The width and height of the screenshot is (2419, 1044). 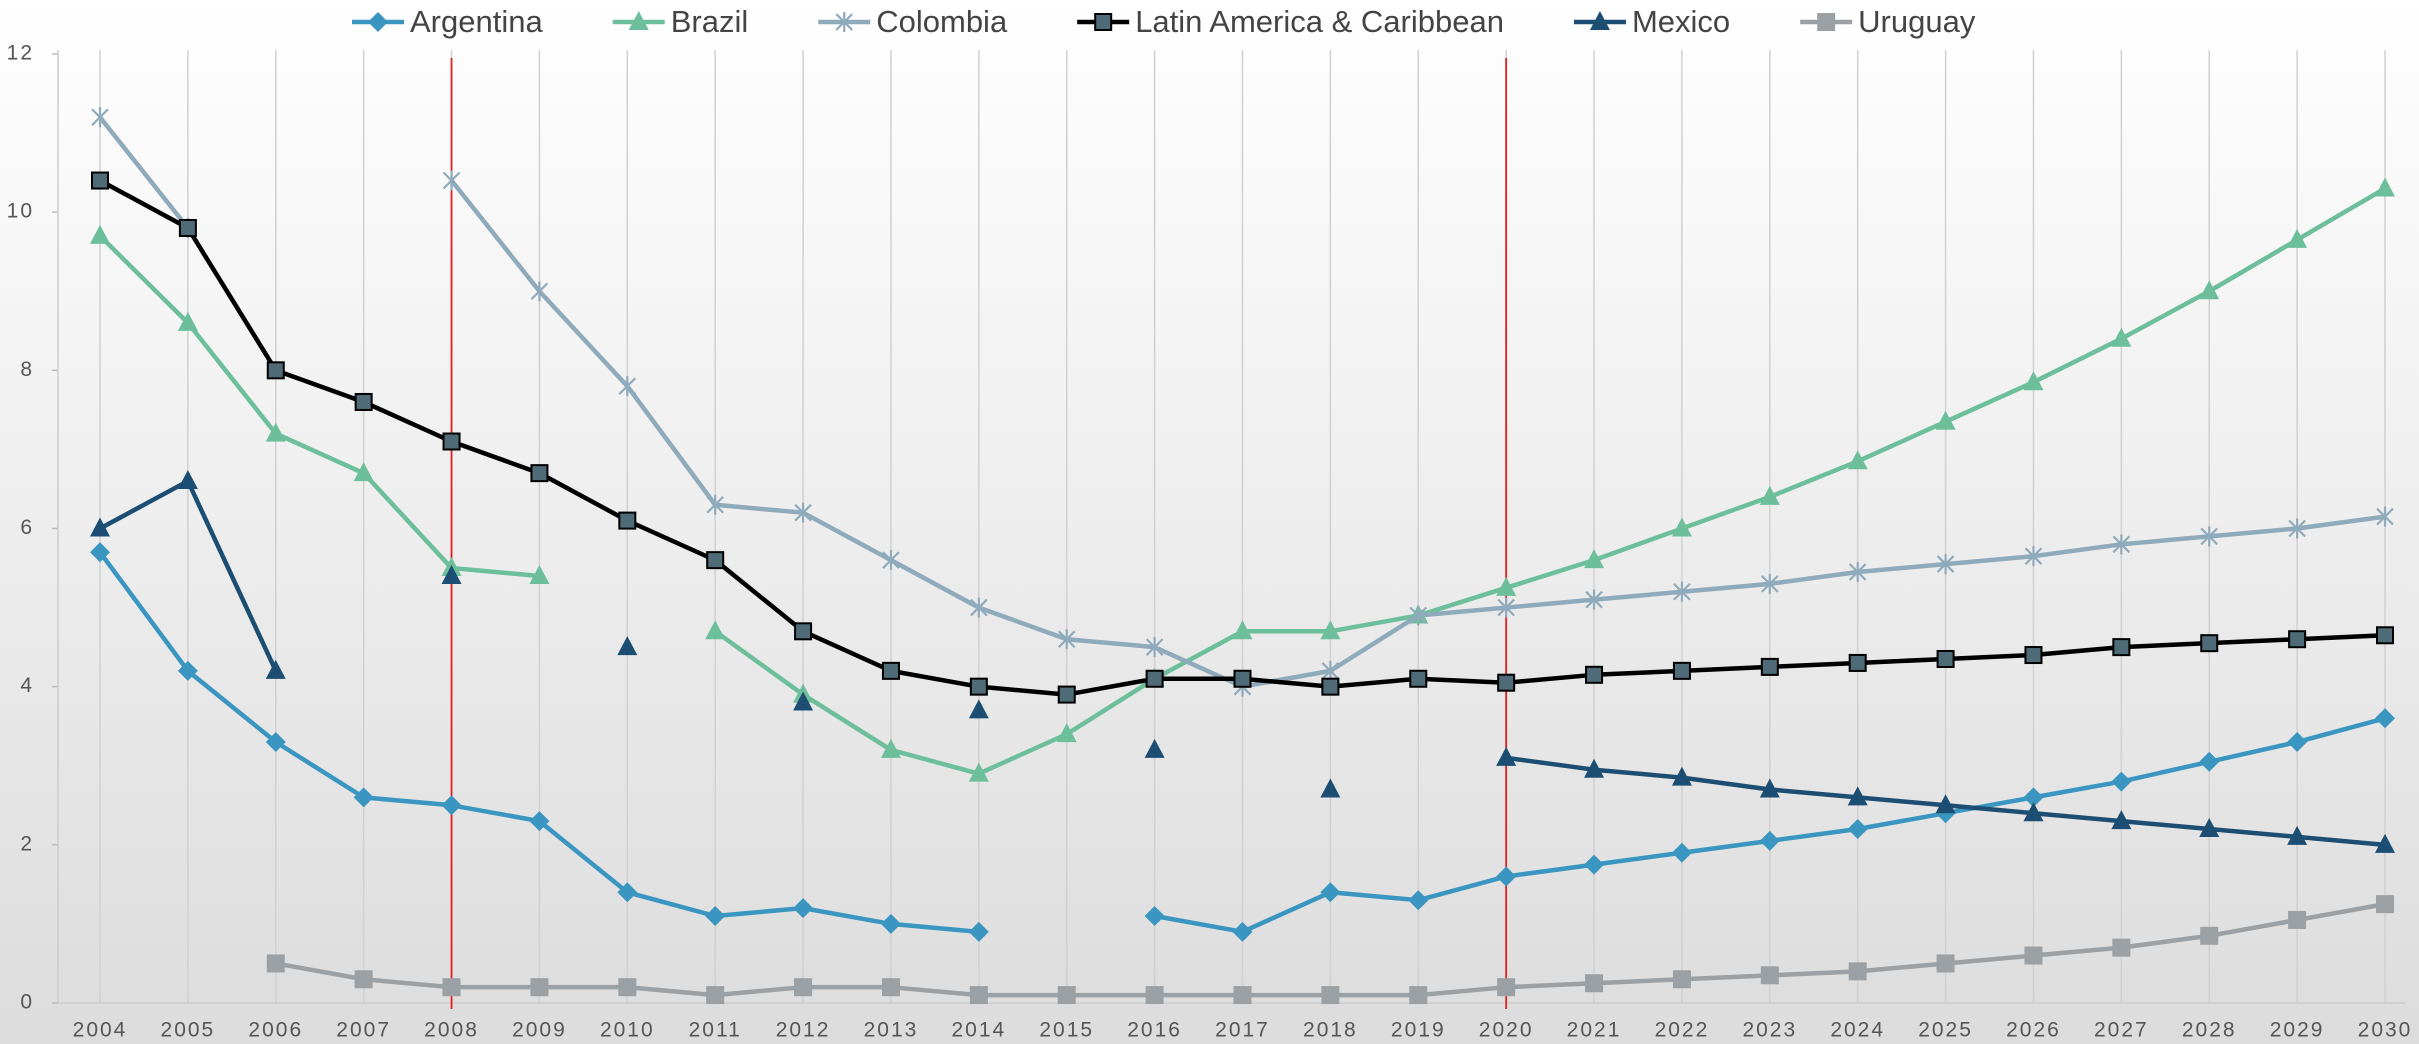 I want to click on x-tick-label: 2008, so click(x=451, y=1030).